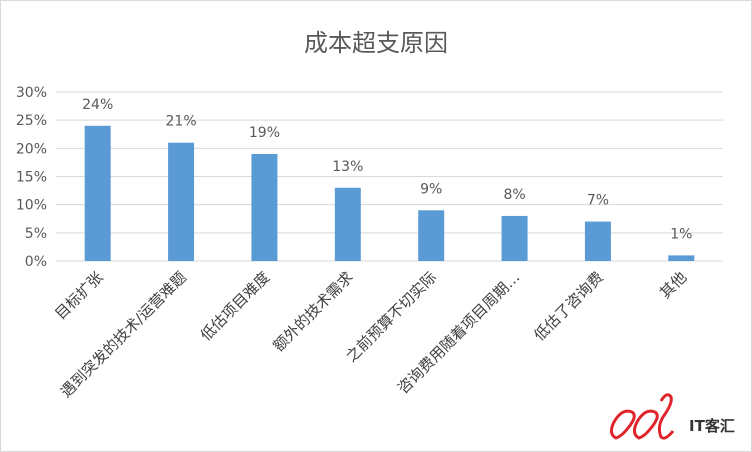 The image size is (752, 452). Describe the element at coordinates (376, 43) in the screenshot. I see `chart-title: 成本超支原因` at that location.